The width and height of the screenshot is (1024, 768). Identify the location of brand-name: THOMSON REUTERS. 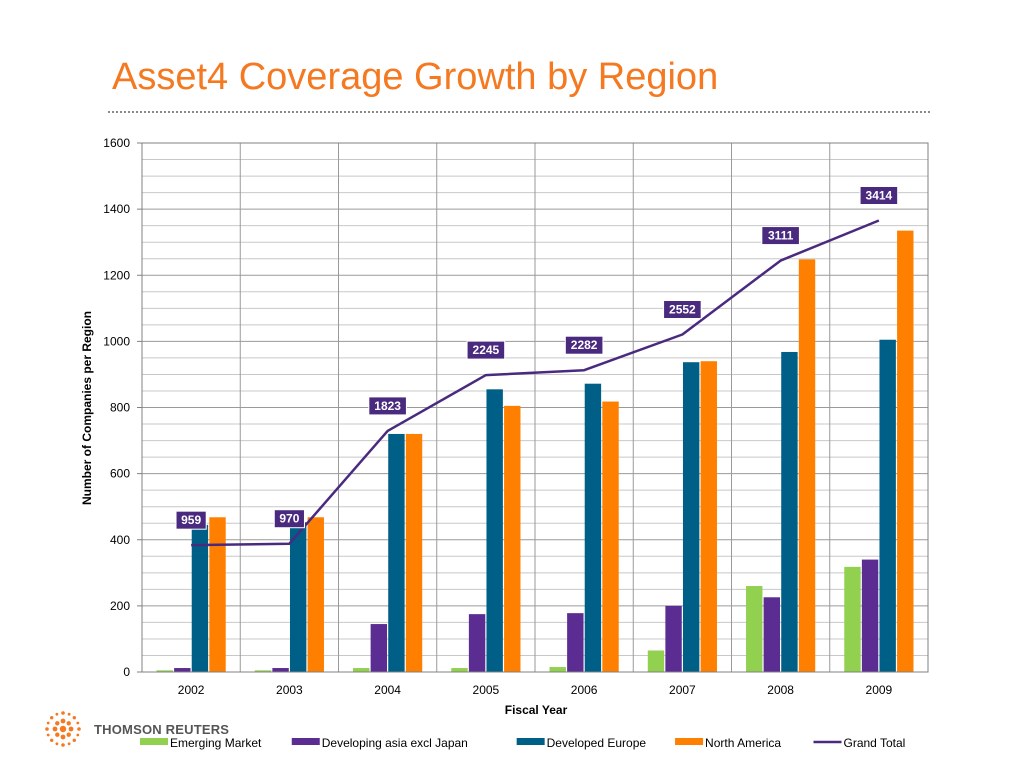
(162, 729).